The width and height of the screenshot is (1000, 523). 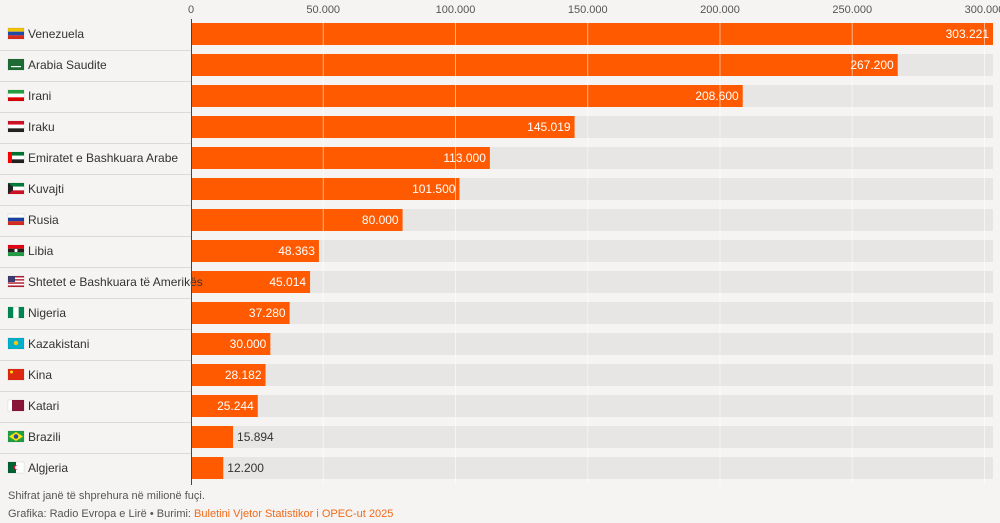 I want to click on qatar-flag, so click(x=16, y=405).